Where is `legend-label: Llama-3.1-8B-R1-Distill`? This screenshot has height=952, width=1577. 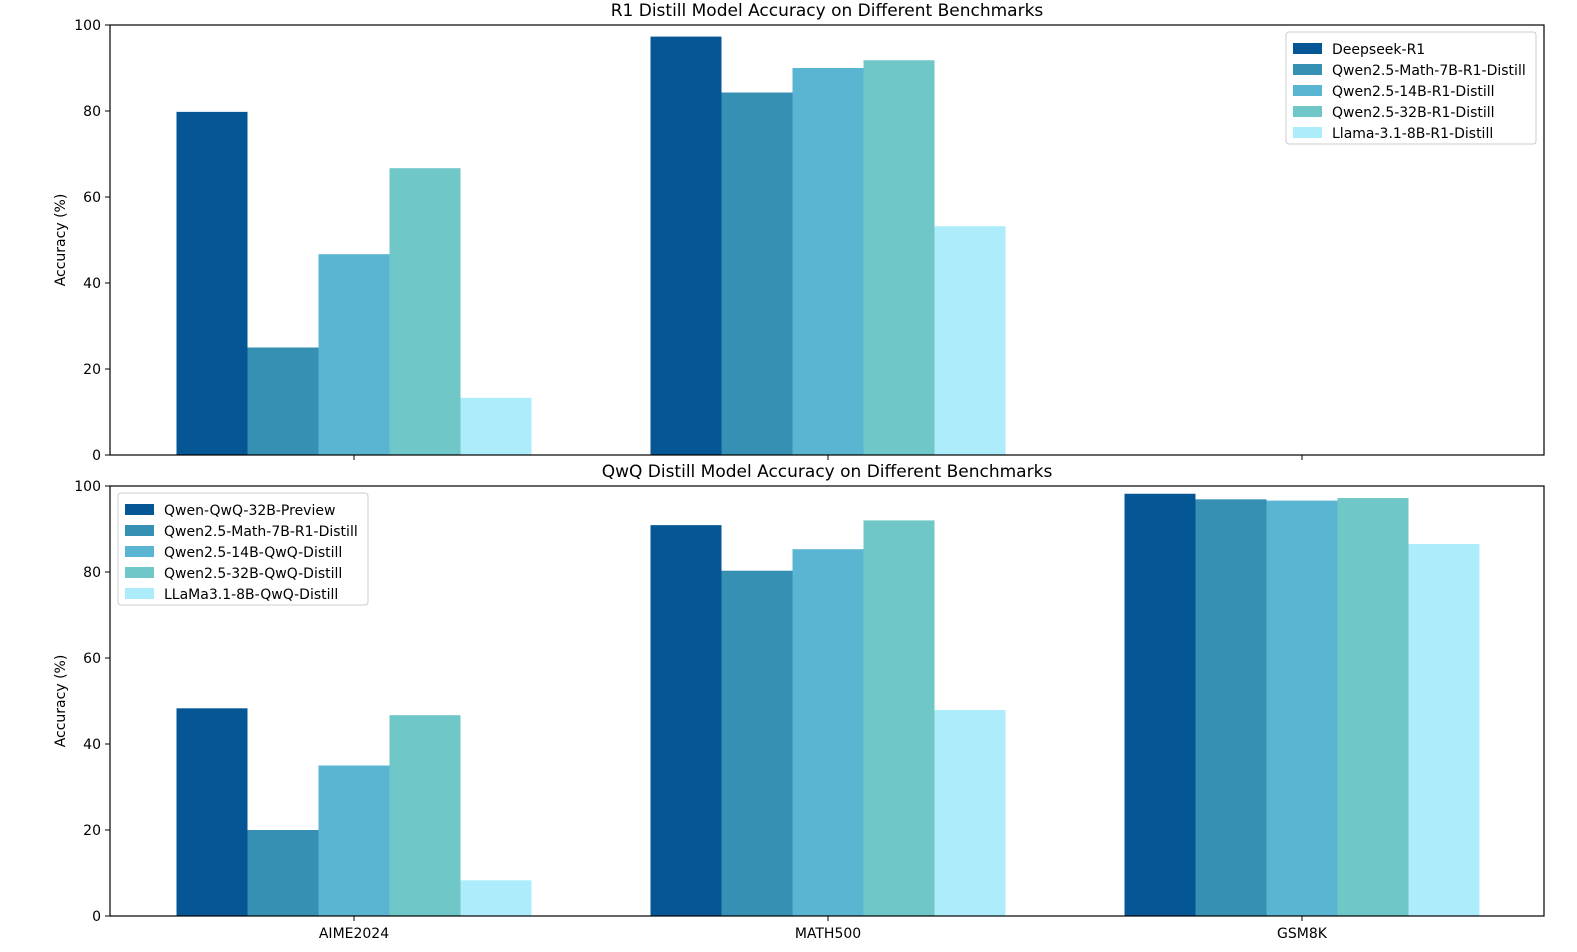
legend-label: Llama-3.1-8B-R1-Distill is located at coordinates (1412, 134).